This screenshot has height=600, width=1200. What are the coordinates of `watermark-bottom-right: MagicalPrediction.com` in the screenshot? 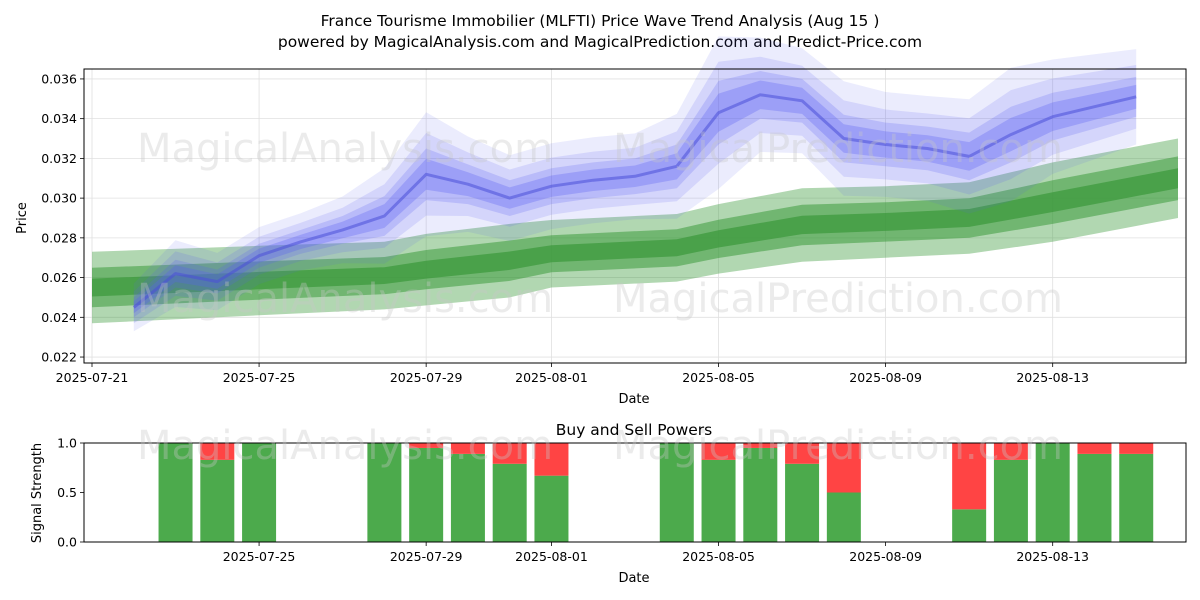 It's located at (838, 446).